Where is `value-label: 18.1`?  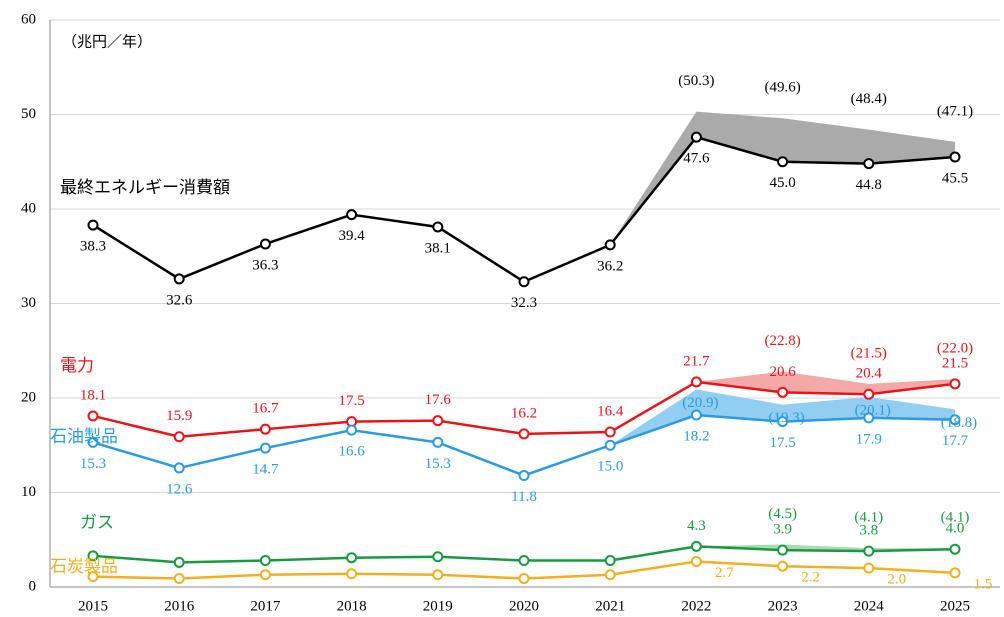
value-label: 18.1 is located at coordinates (93, 395).